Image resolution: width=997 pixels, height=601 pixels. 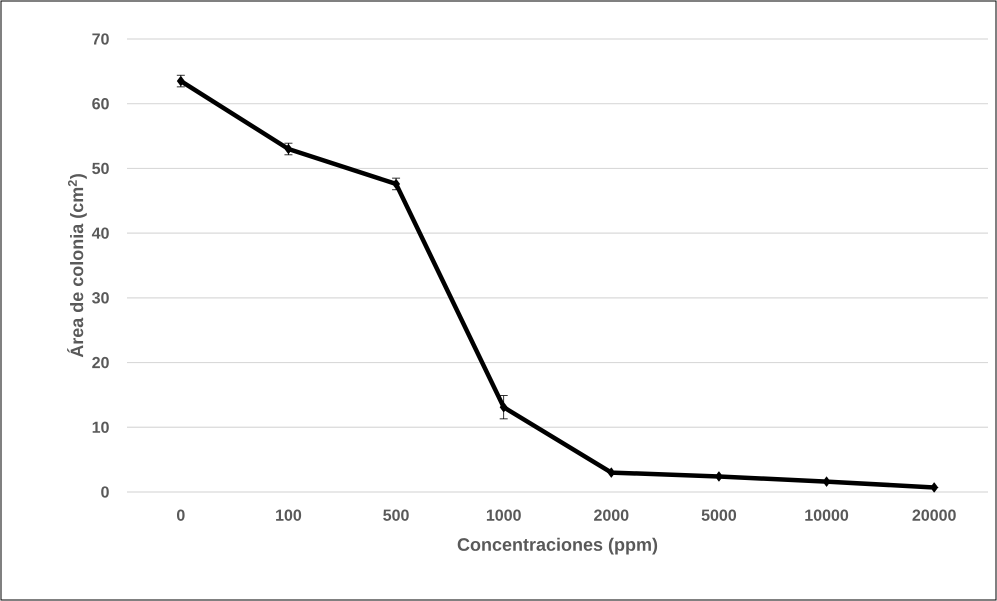 I want to click on y-tick-label: 30, so click(x=100, y=298).